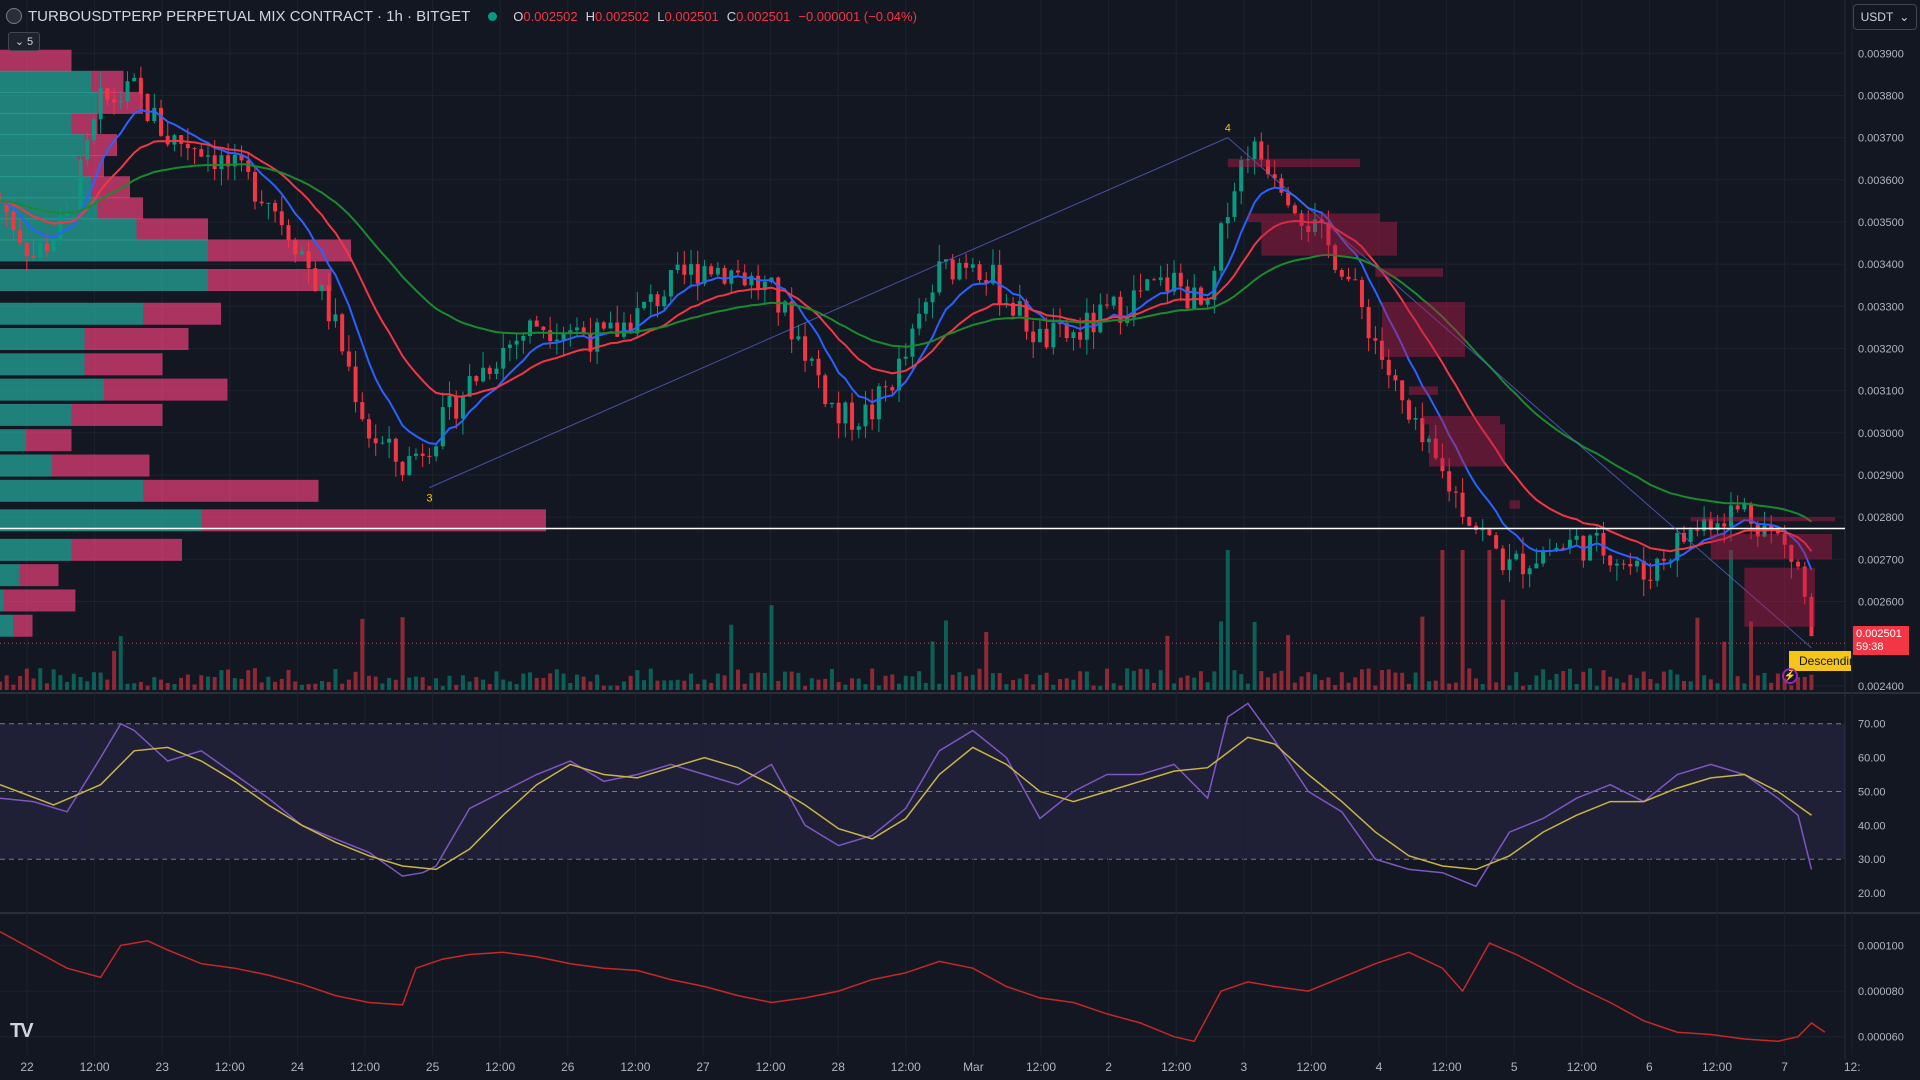 The width and height of the screenshot is (1920, 1080). I want to click on currency-select: USDT ⌄, so click(1885, 17).